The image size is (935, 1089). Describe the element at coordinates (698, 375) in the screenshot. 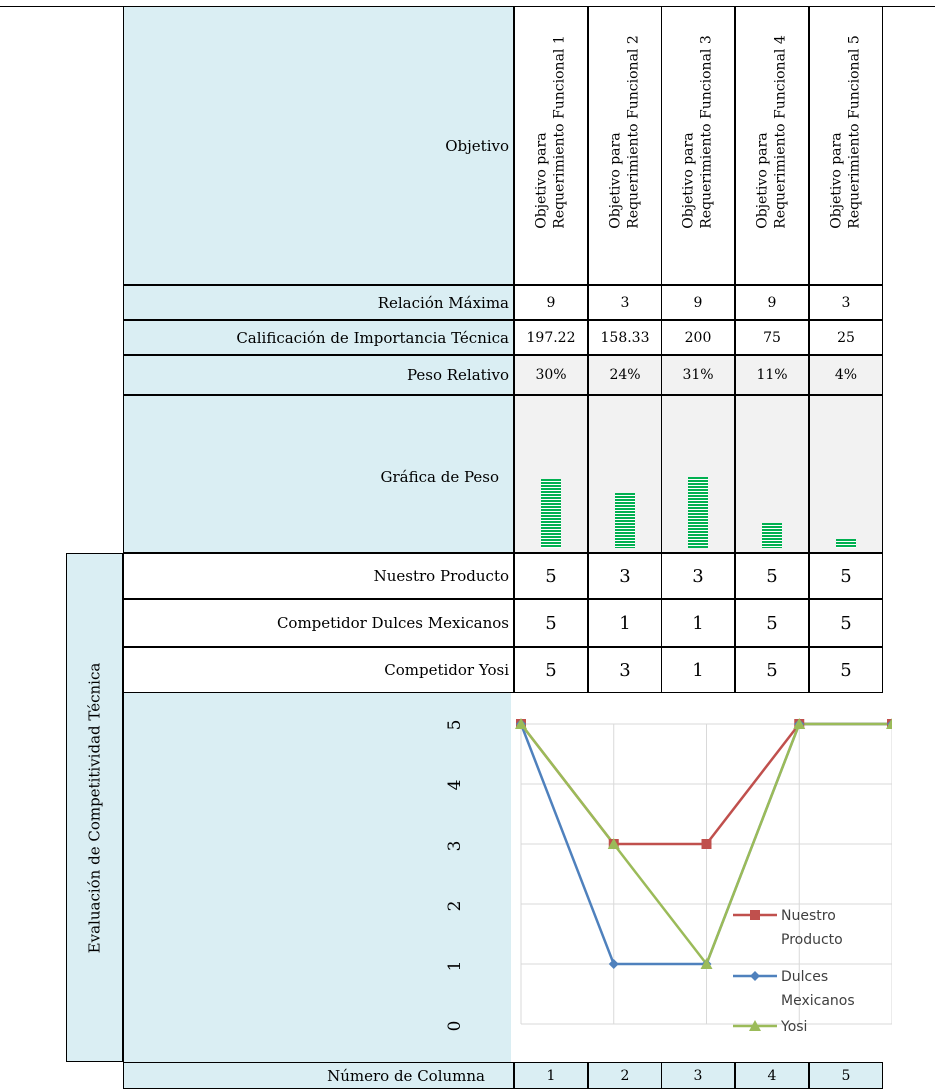

I see `relative-weight-value-3: 31%` at that location.